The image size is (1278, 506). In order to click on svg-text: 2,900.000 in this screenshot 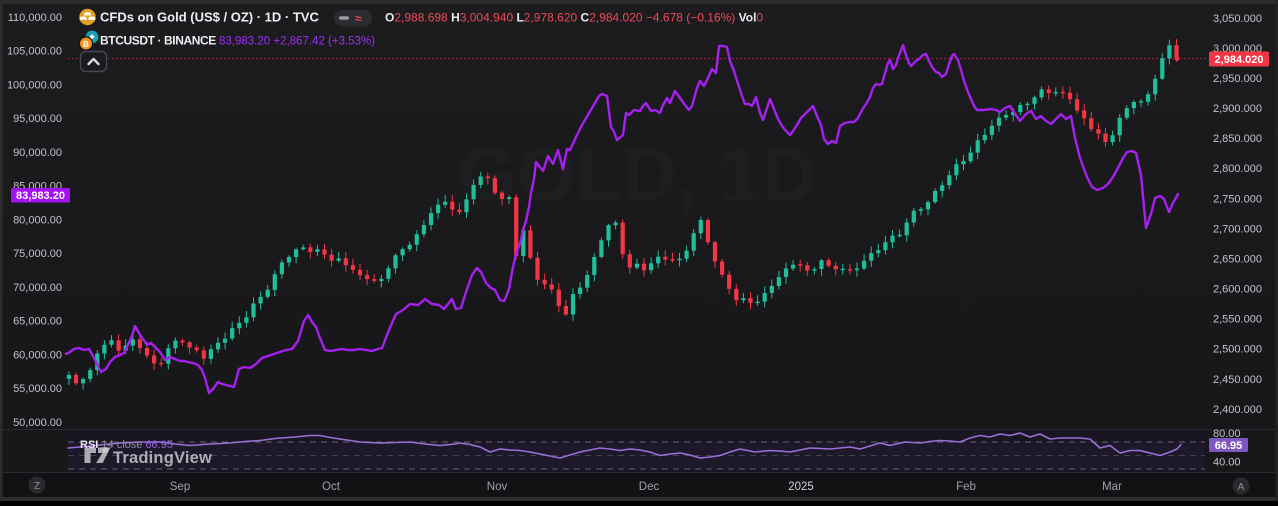, I will do `click(1237, 109)`.